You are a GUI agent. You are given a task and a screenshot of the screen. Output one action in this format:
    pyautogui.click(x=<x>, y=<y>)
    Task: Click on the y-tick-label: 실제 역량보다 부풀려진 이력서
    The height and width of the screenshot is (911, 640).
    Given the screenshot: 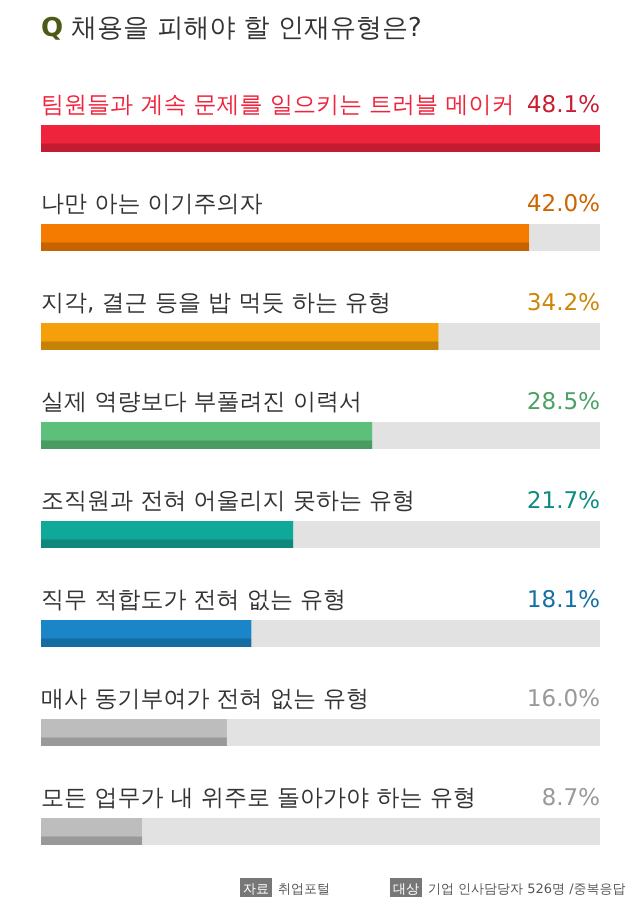 What is the action you would take?
    pyautogui.click(x=201, y=402)
    